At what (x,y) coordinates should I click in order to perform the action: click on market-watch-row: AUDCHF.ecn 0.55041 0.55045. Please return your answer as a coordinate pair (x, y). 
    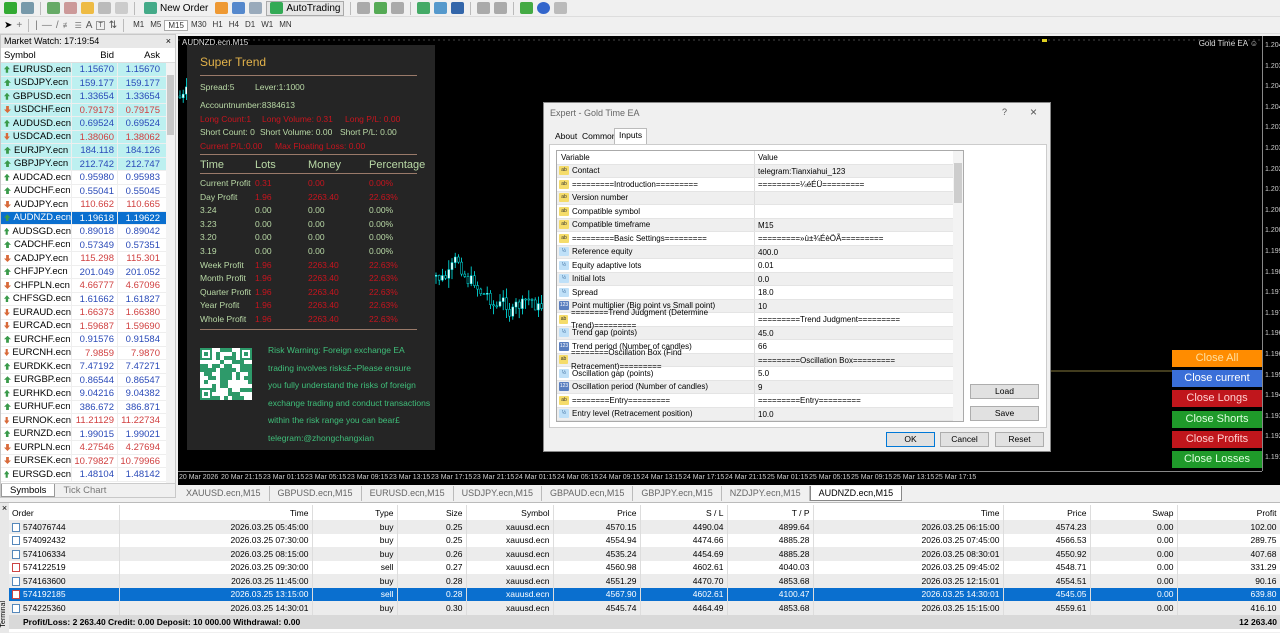
    Looking at the image, I should click on (88, 191).